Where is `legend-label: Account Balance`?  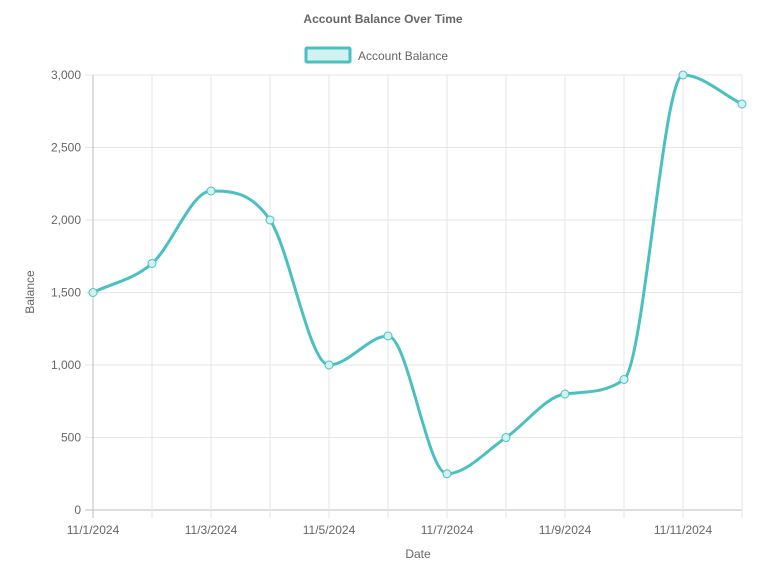
legend-label: Account Balance is located at coordinates (403, 56).